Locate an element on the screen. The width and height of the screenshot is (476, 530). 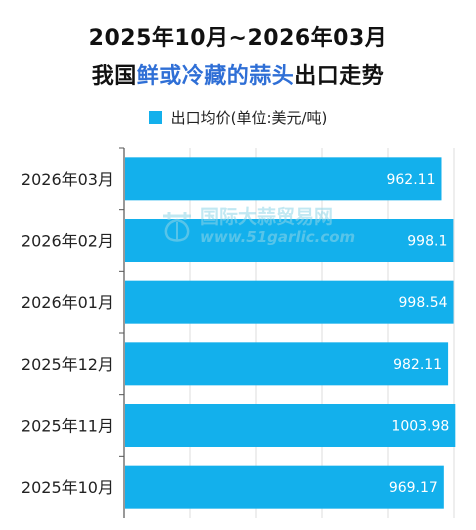
data-label: 982.11 is located at coordinates (417, 365).